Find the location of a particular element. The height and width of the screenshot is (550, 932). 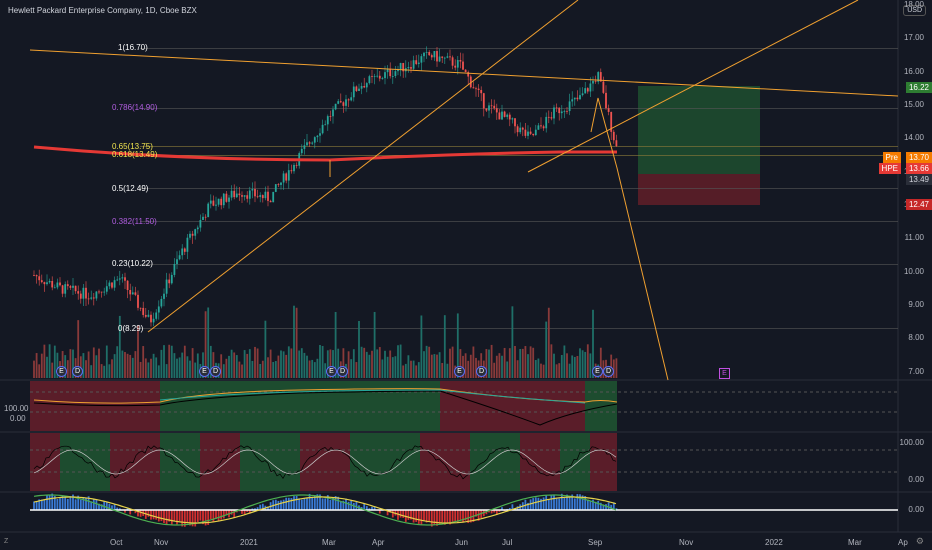

pre-market-price-tag: 13.70 is located at coordinates (918, 157).